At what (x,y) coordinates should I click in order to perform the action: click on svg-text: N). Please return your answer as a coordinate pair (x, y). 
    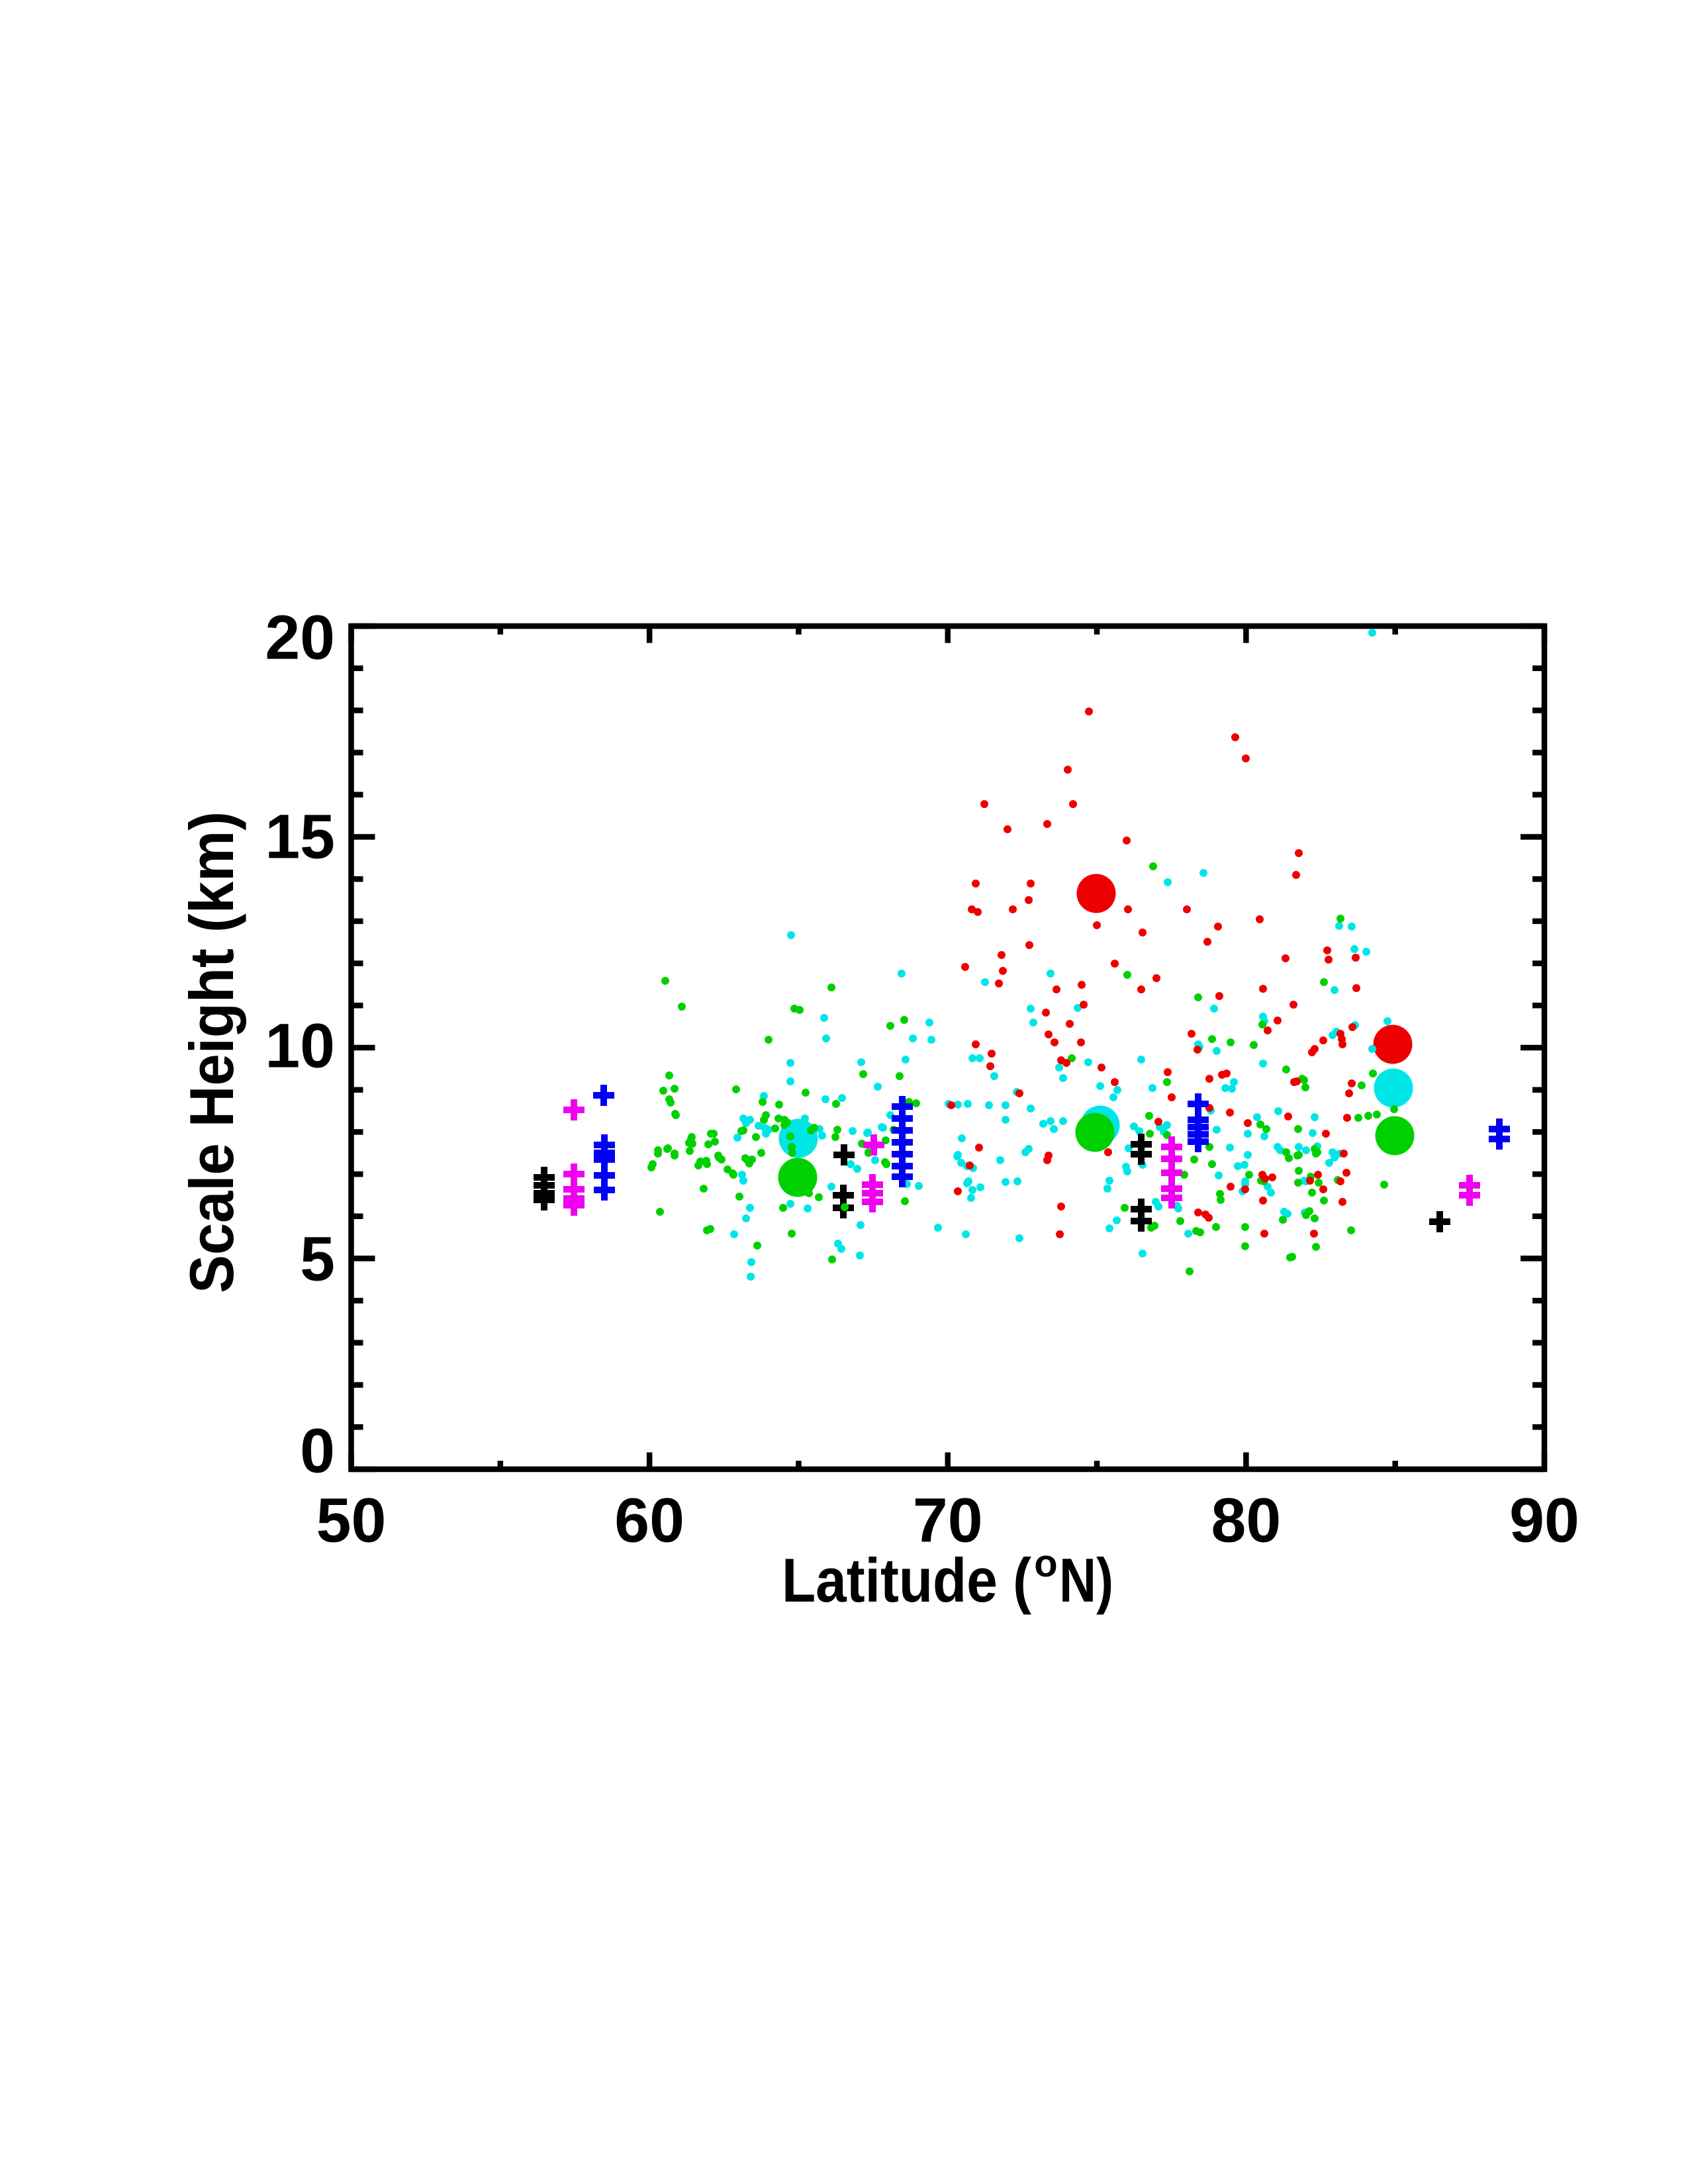
    Looking at the image, I should click on (1086, 1580).